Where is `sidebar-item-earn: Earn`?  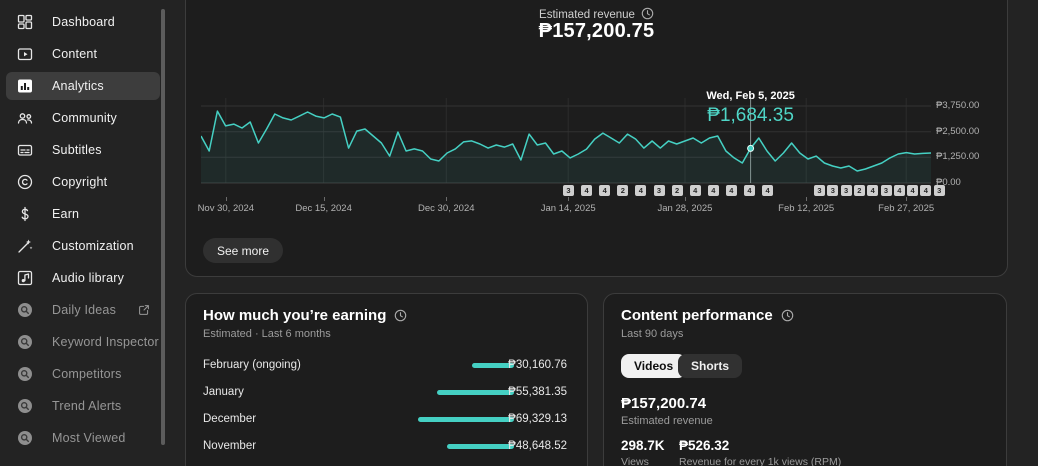 sidebar-item-earn: Earn is located at coordinates (83, 214).